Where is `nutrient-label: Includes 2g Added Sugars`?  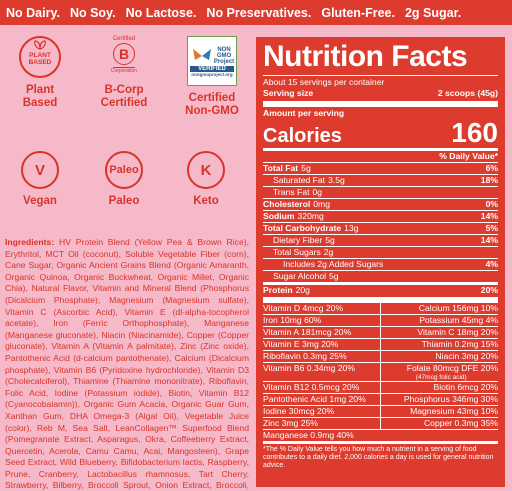
nutrient-label: Includes 2g Added Sugars is located at coordinates (333, 264).